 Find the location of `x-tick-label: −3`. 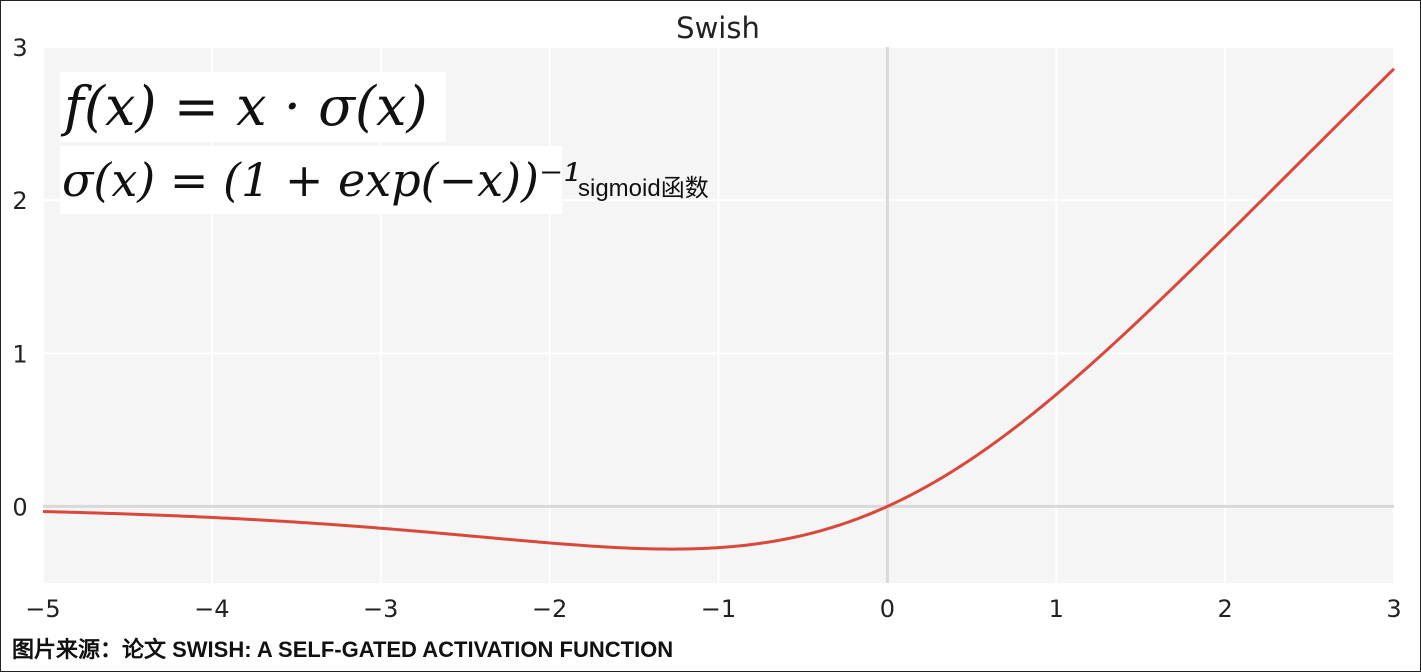

x-tick-label: −3 is located at coordinates (380, 609).